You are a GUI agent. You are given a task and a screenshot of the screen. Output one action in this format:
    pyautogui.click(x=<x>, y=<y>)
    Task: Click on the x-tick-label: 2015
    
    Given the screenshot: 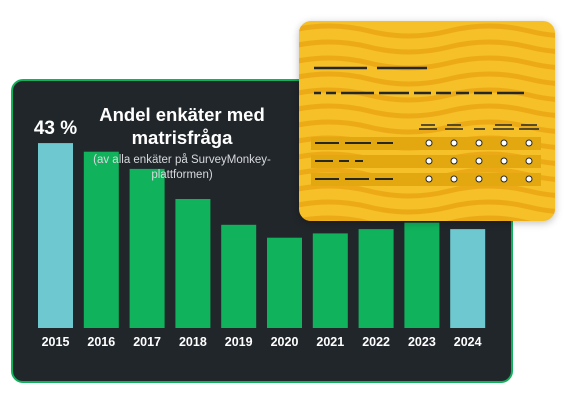 What is the action you would take?
    pyautogui.click(x=56, y=342)
    